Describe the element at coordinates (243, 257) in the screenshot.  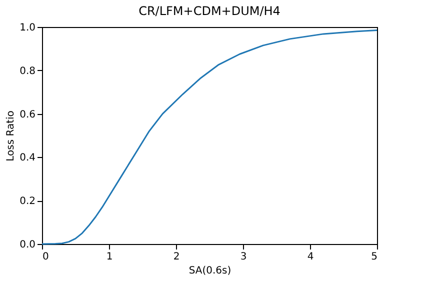
I see `x-tick-label: 3` at that location.